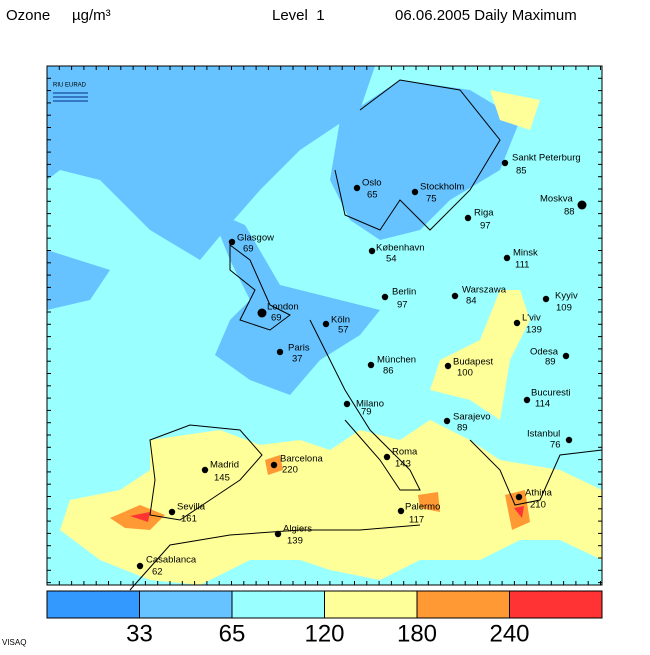 This screenshot has width=650, height=655. I want to click on city-name: Roma, so click(405, 452).